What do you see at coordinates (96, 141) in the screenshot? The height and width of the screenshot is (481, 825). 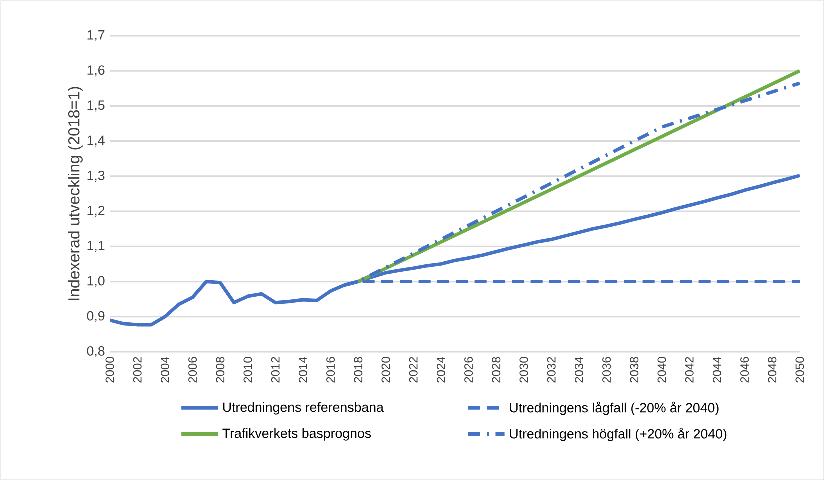 I see `y-tick-label: 1,4` at bounding box center [96, 141].